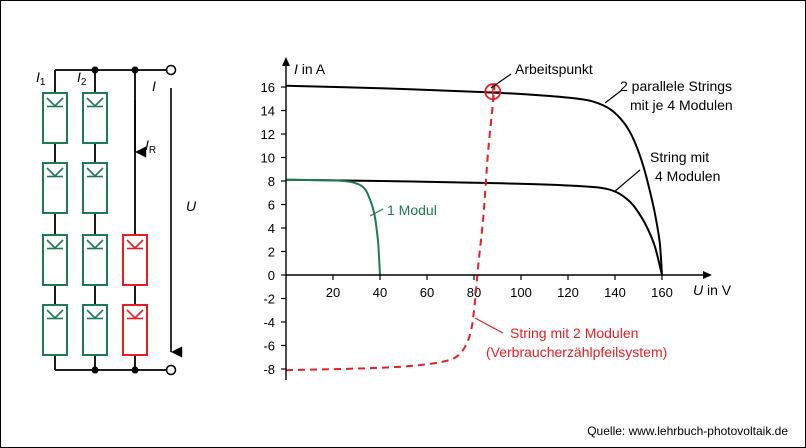 The image size is (806, 448). What do you see at coordinates (271, 181) in the screenshot?
I see `y-tick-label: 8` at bounding box center [271, 181].